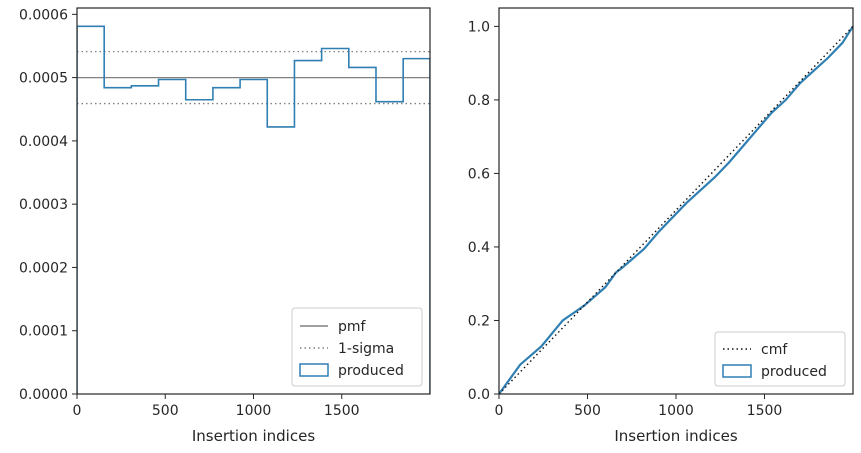 The height and width of the screenshot is (453, 861). I want to click on right-y-tick-label: 1.0, so click(479, 27).